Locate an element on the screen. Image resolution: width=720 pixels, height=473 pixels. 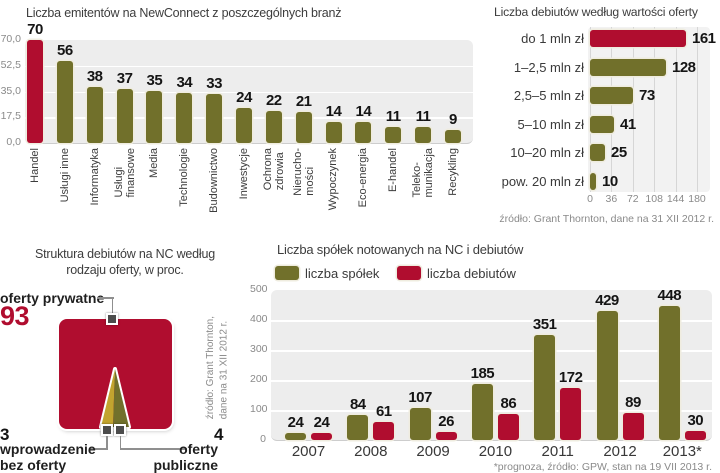
public-offers-label: oferty publiczne is located at coordinates (185, 457).